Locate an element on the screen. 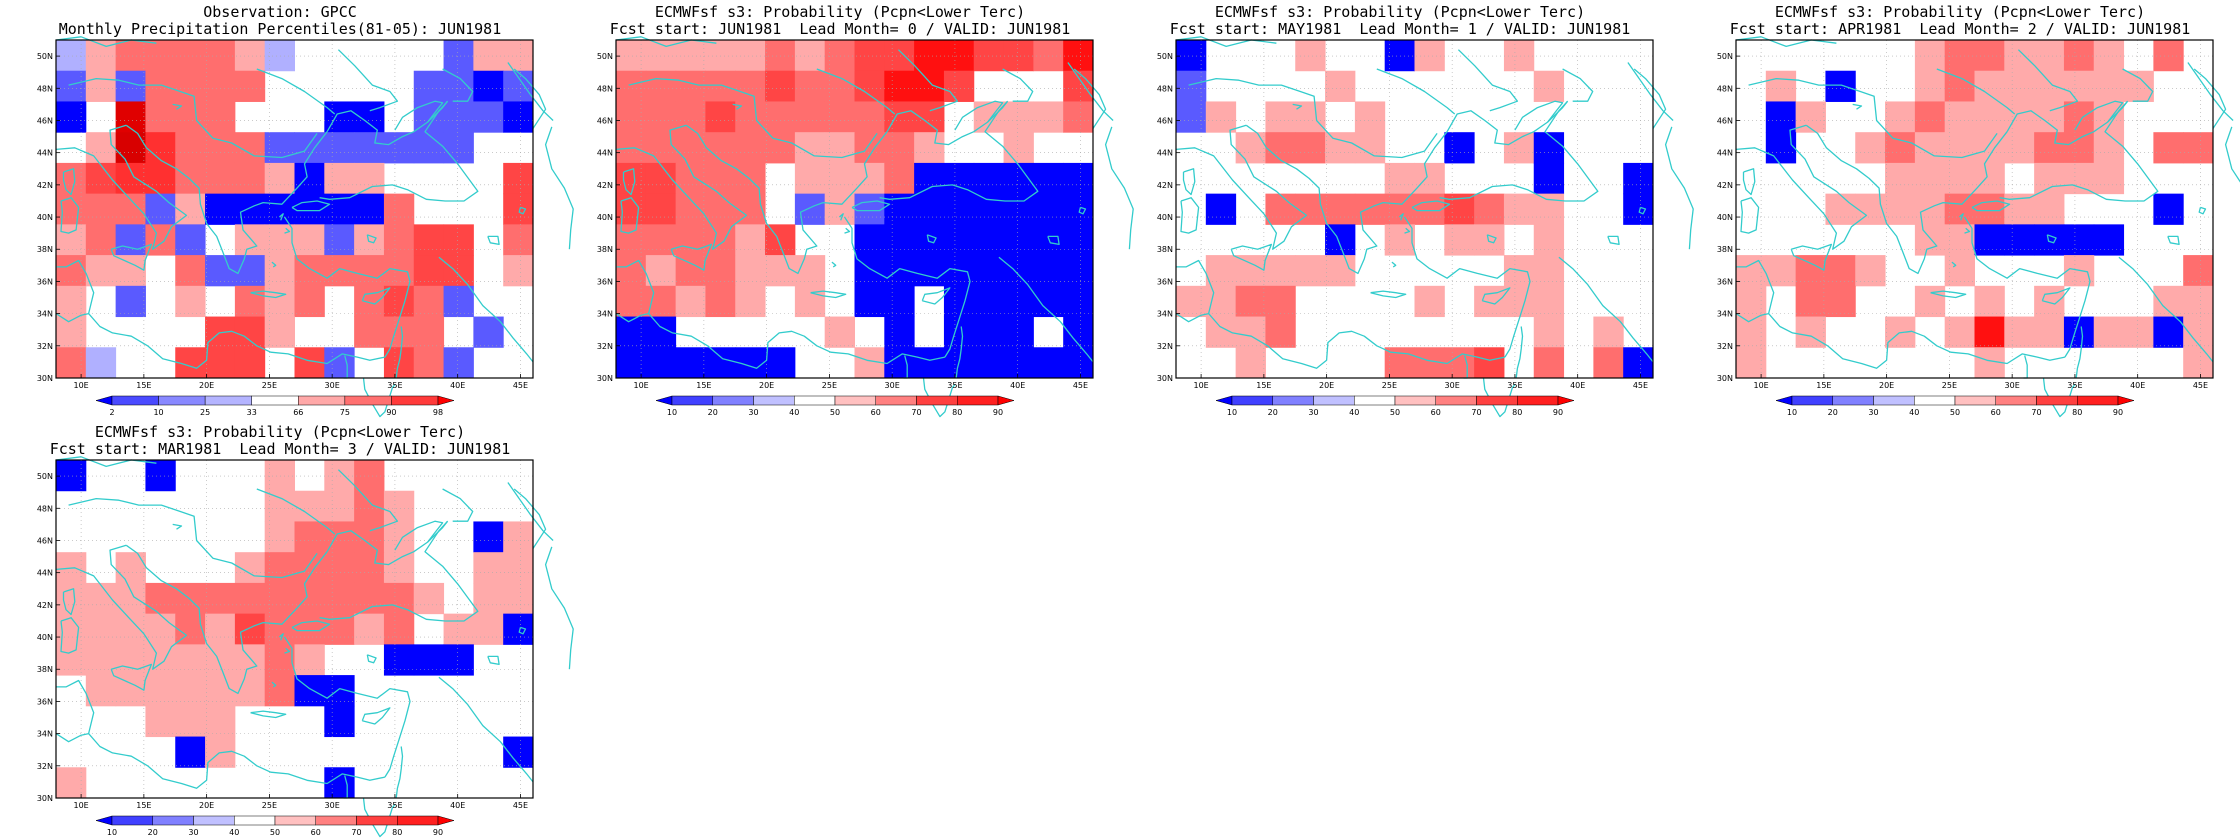  lon-tick-label: 30E is located at coordinates (892, 385).